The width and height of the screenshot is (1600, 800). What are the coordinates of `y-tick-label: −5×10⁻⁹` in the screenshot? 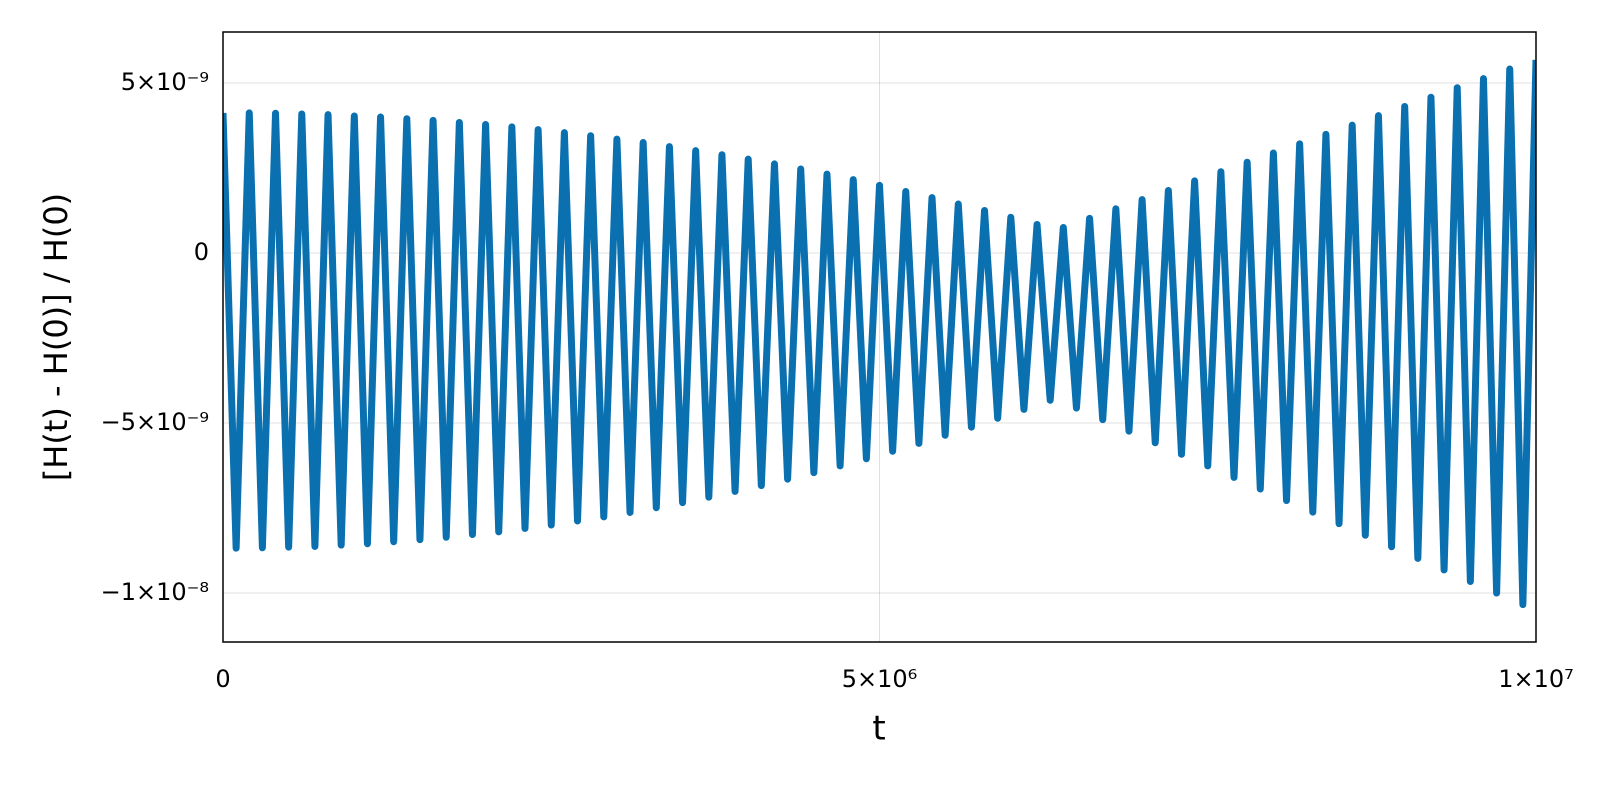 It's located at (155, 422).